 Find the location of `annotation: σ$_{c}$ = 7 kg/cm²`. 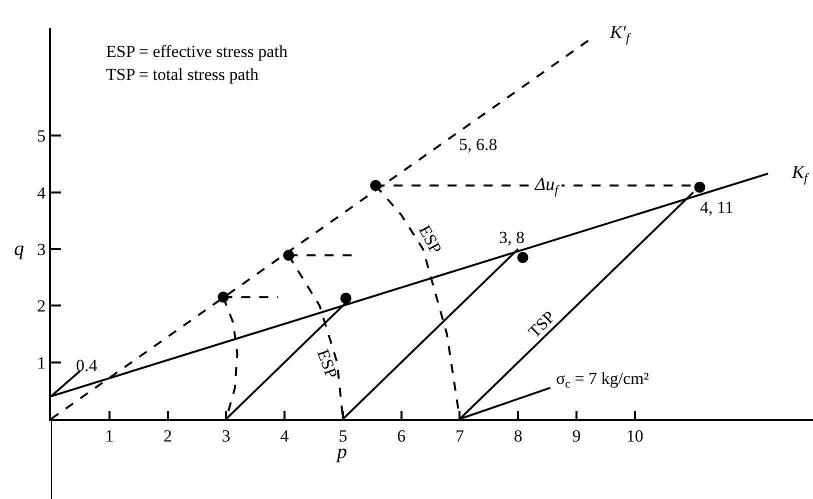

annotation: σ$_{c}$ = 7 kg/cm² is located at coordinates (602, 380).